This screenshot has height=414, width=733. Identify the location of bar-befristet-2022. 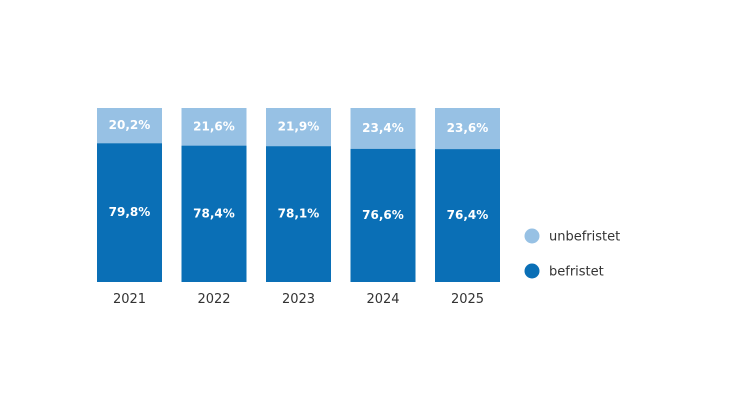
(214, 213).